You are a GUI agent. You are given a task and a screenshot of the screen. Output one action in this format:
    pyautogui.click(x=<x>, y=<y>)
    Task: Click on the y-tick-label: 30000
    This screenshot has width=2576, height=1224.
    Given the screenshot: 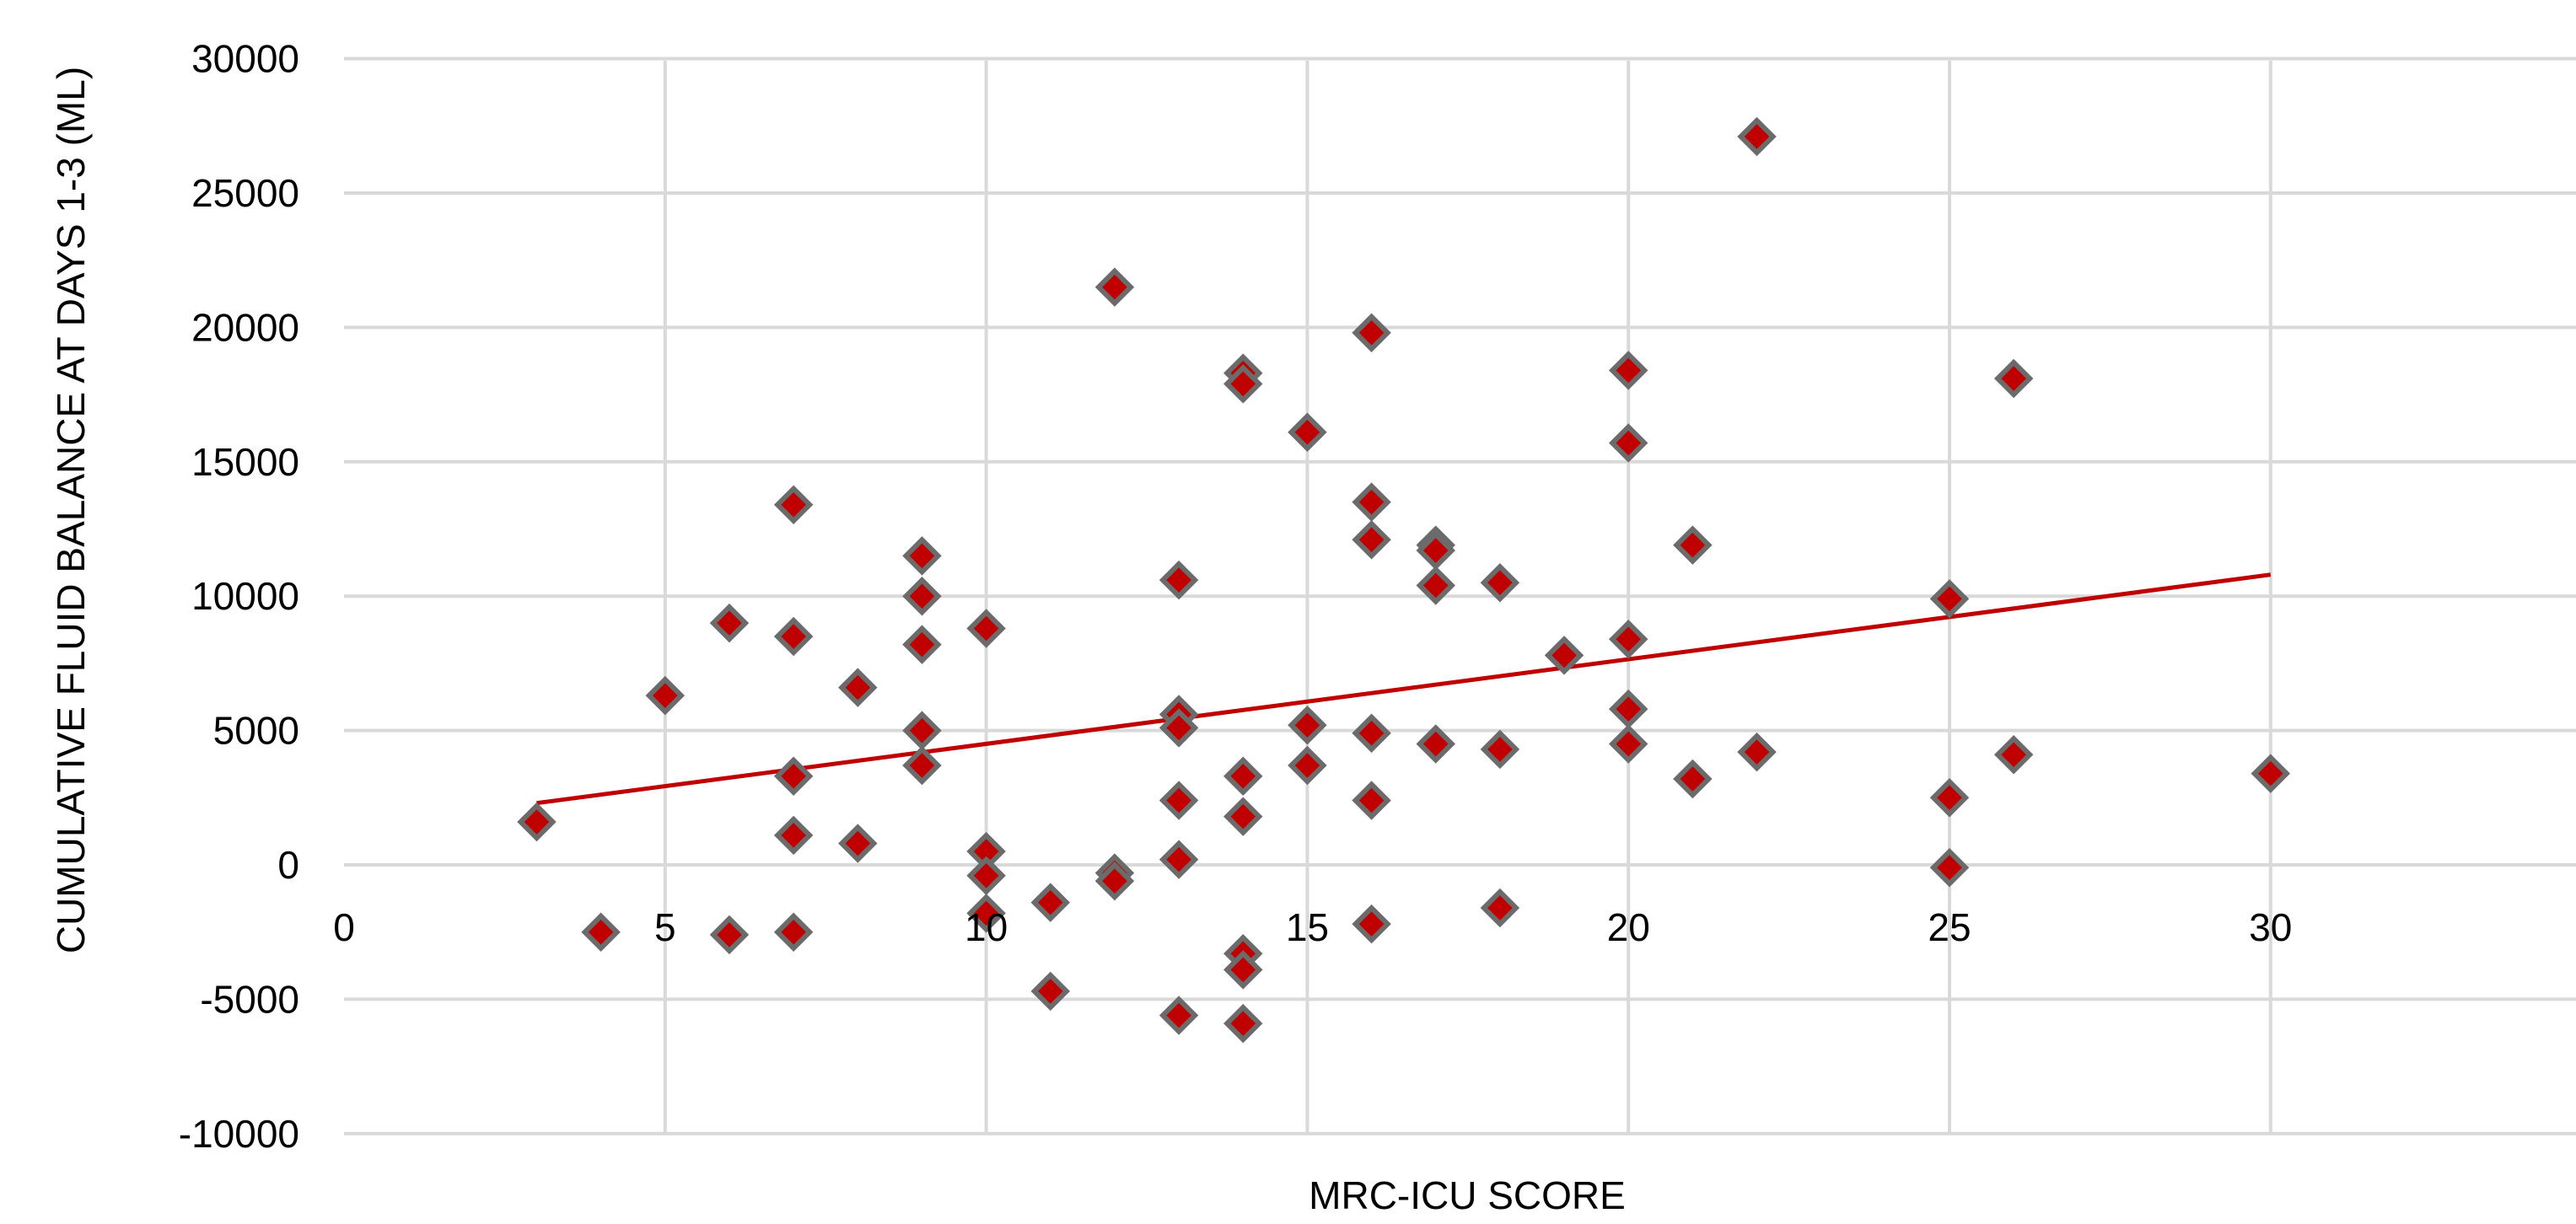 What is the action you would take?
    pyautogui.click(x=245, y=59)
    